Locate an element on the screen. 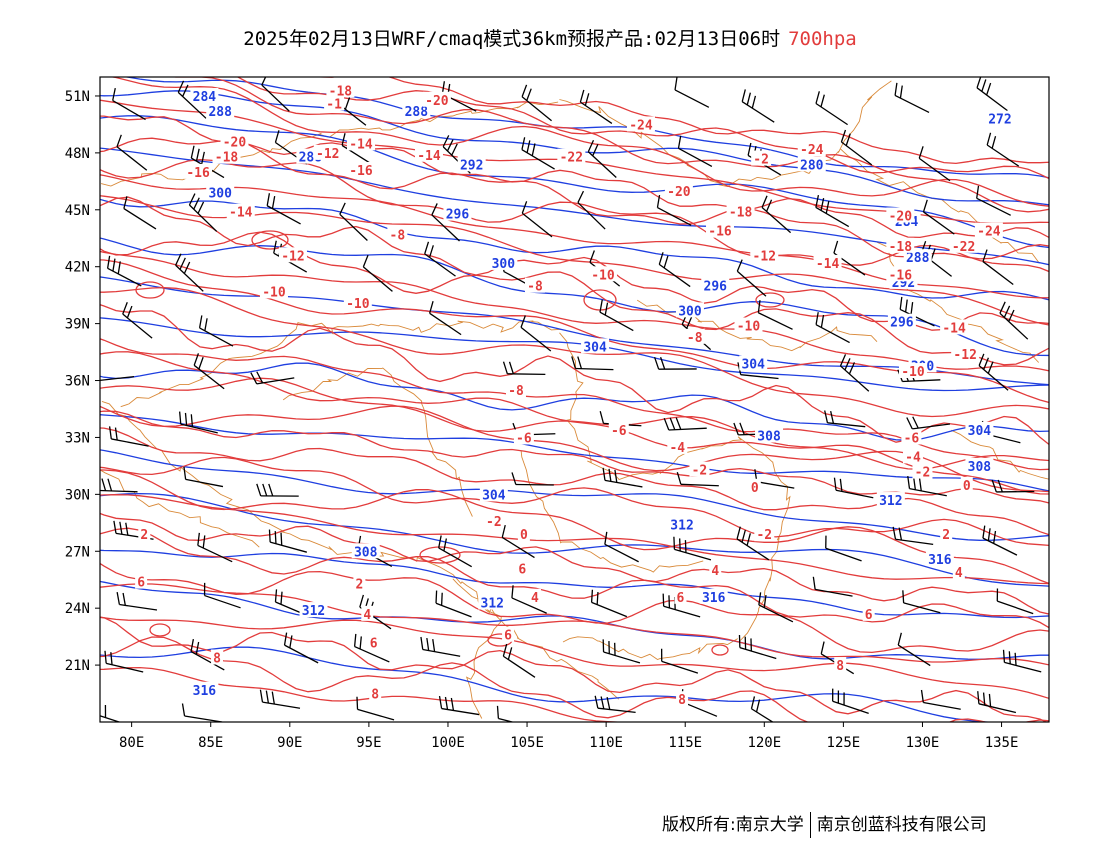 This screenshot has height=850, width=1100. x-tick-label: 130E is located at coordinates (923, 743).